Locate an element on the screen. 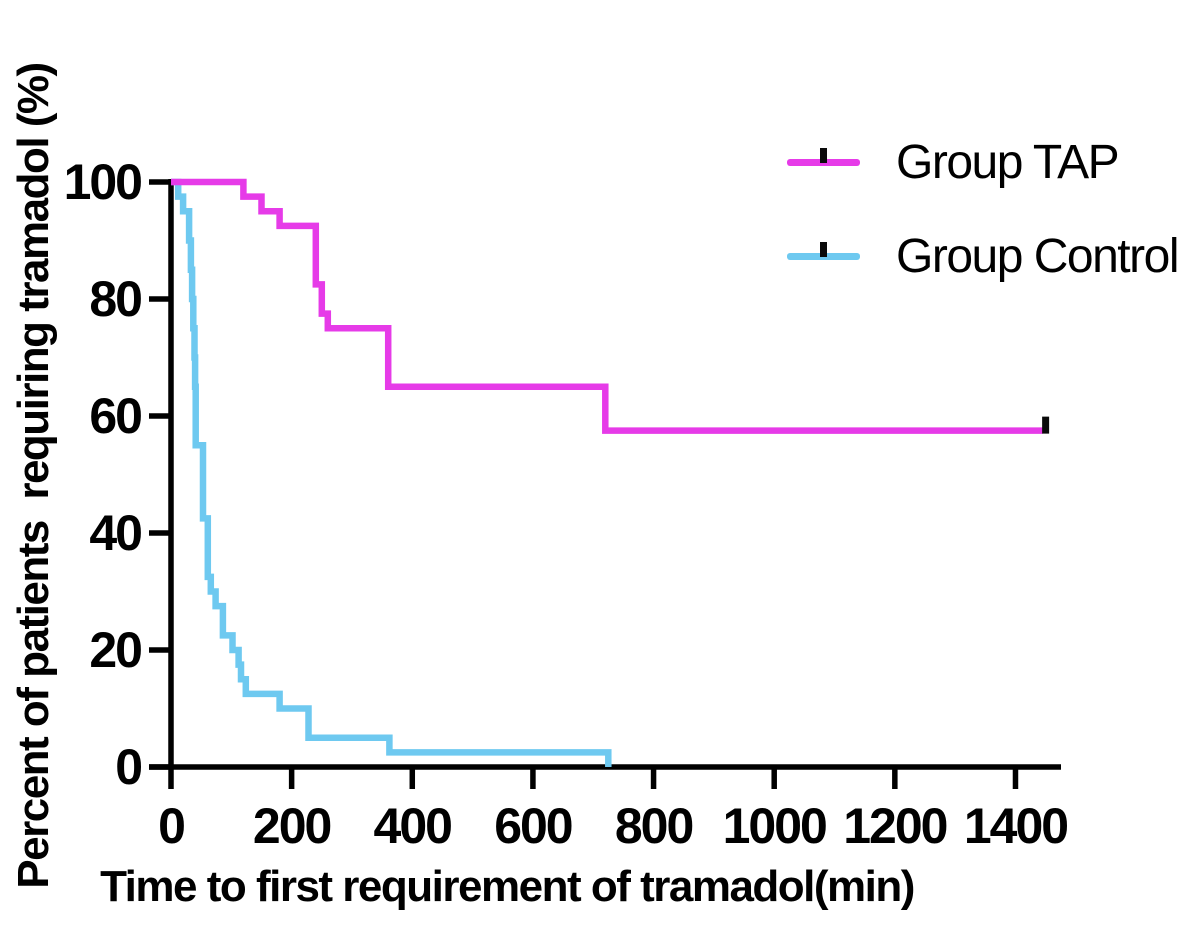  legend: Group TAP Group Control is located at coordinates (983, 229).